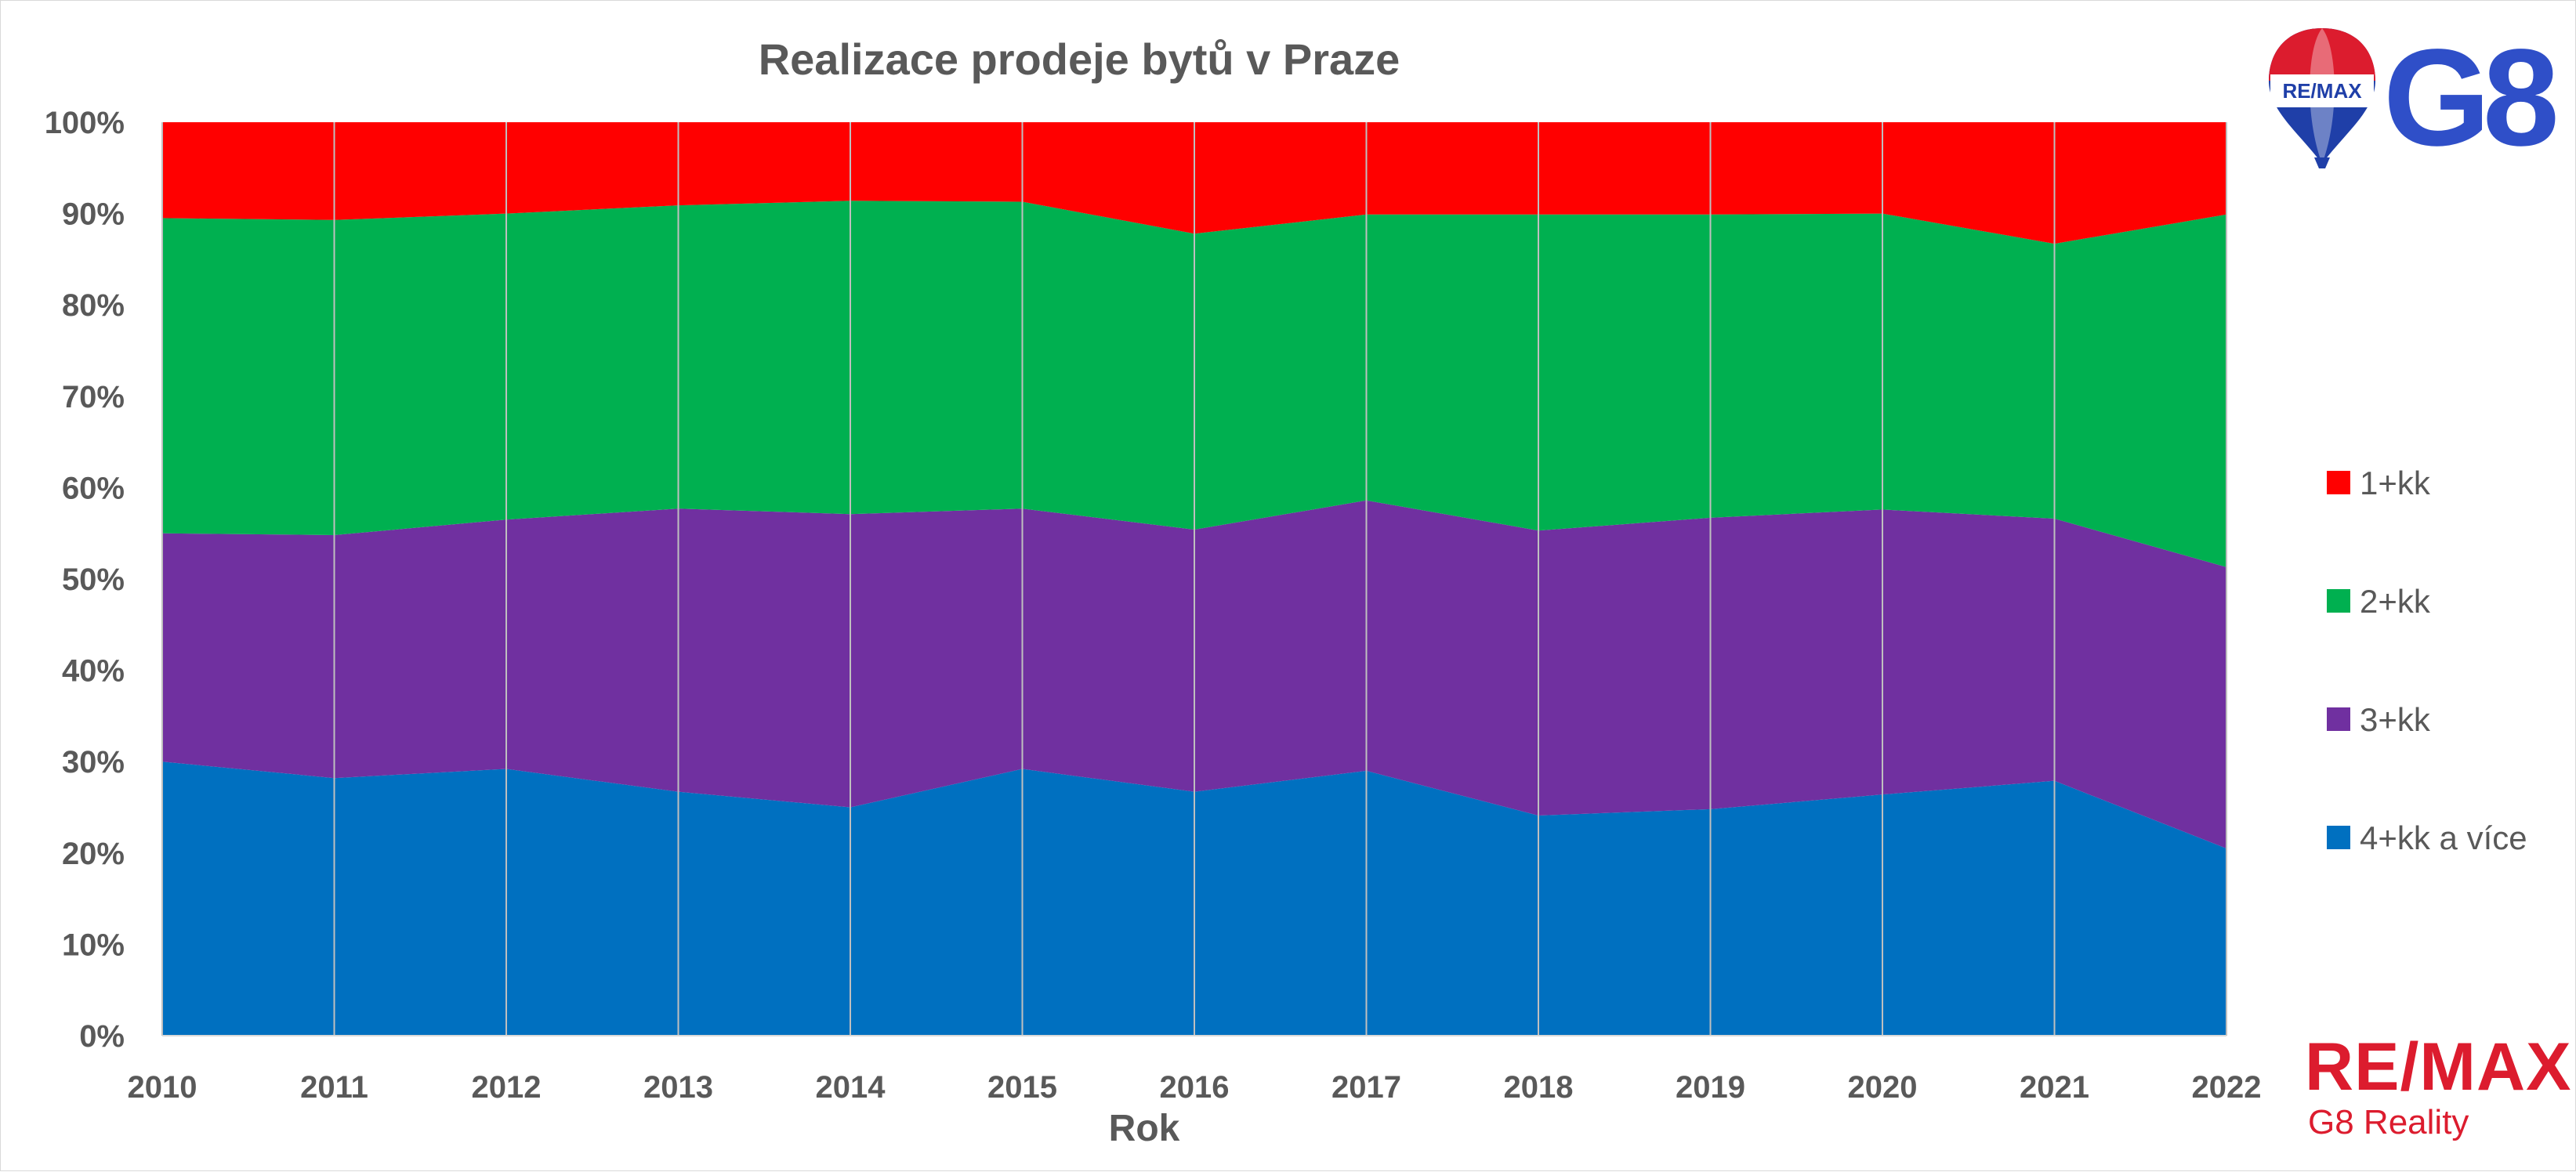 The image size is (2576, 1172). What do you see at coordinates (162, 1087) in the screenshot?
I see `x-tick-label: 2010` at bounding box center [162, 1087].